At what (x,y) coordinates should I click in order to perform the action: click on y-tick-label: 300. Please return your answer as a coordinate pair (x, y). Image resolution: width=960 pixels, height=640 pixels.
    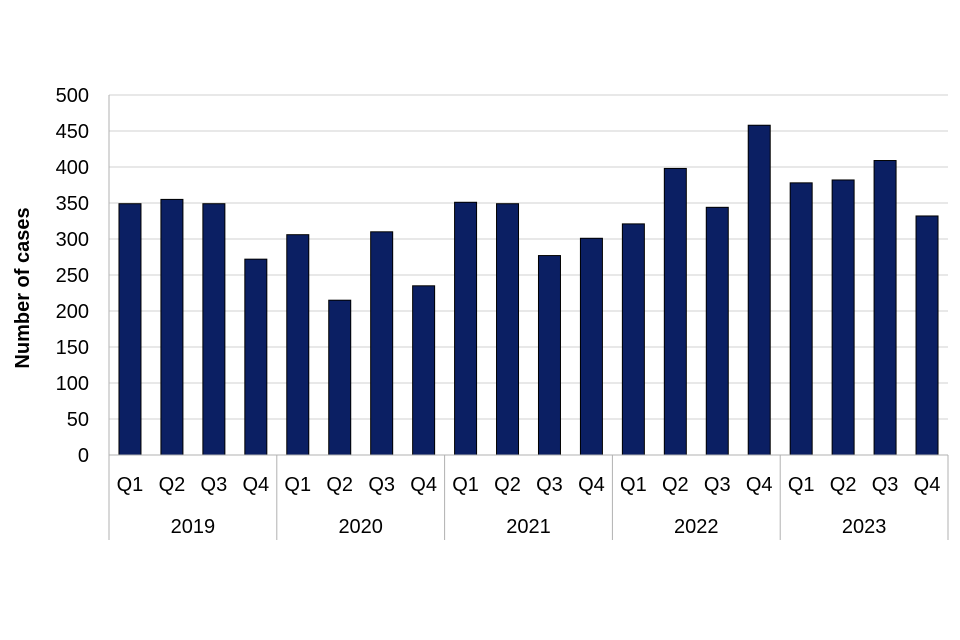
    Looking at the image, I should click on (72, 240).